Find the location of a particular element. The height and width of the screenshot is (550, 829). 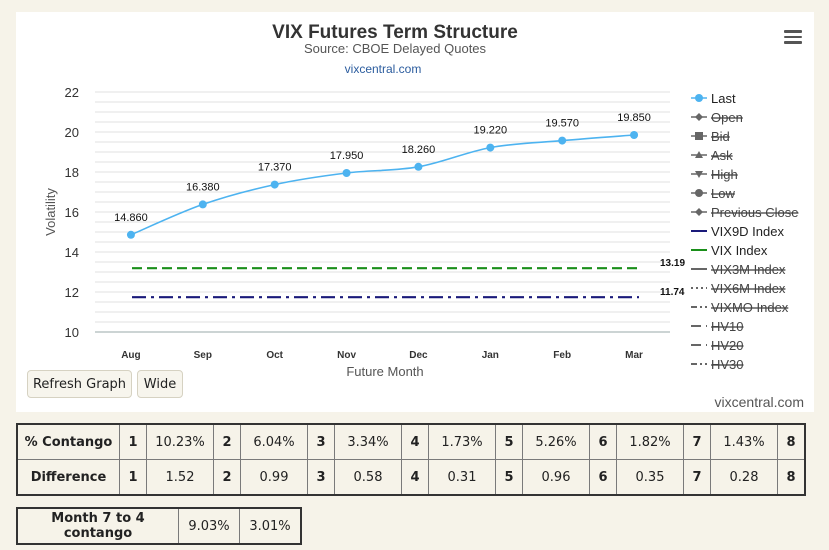

row-label: Difference is located at coordinates (68, 477).